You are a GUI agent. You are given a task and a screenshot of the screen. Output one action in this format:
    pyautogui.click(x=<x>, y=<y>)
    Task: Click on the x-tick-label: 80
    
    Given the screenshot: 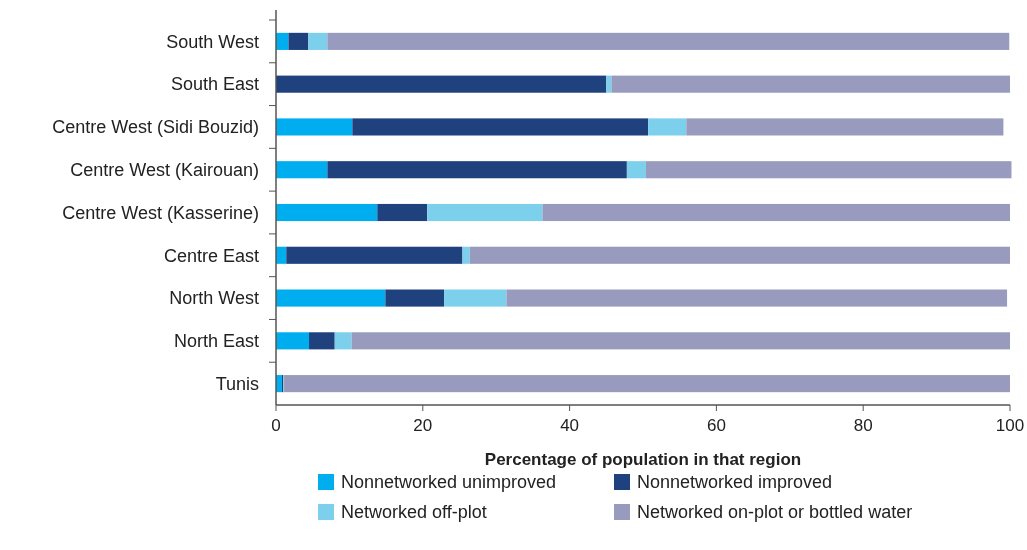 What is the action you would take?
    pyautogui.click(x=863, y=425)
    